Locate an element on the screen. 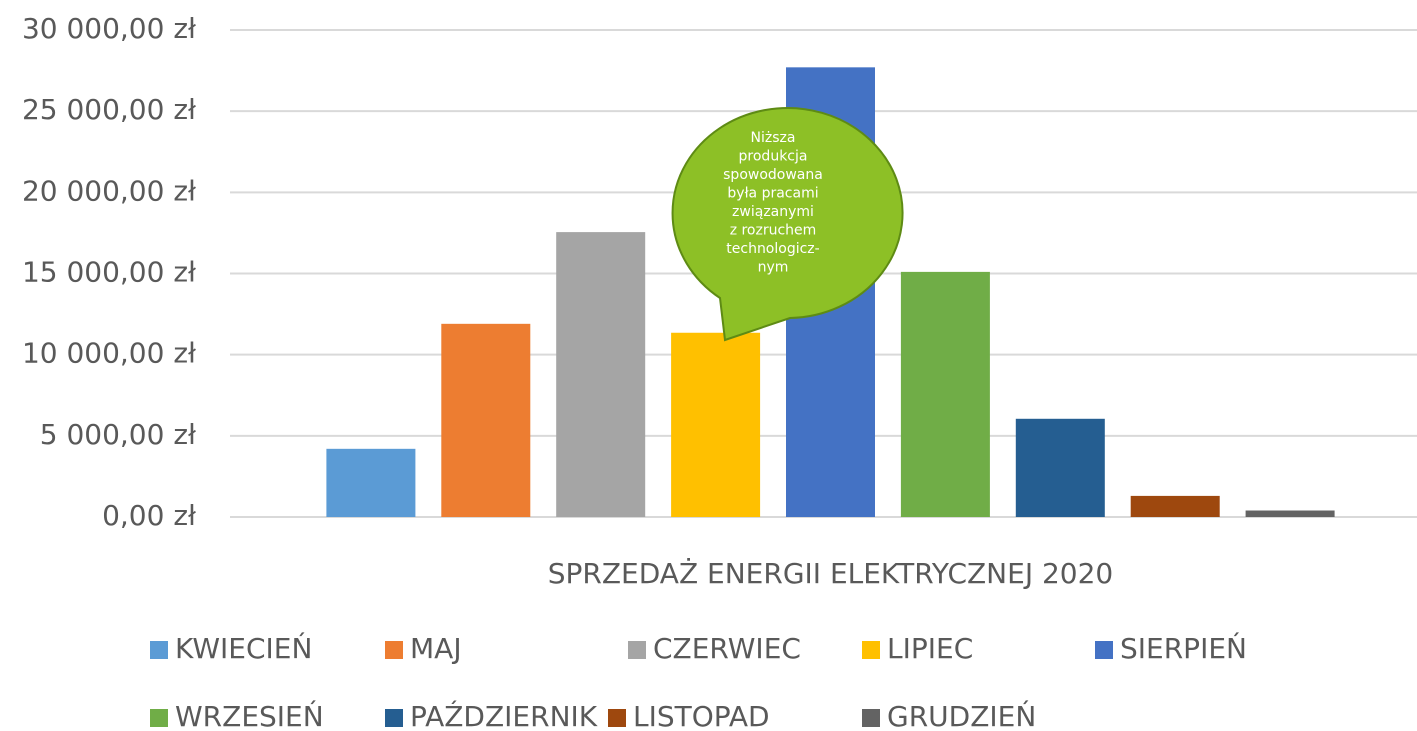  legend-label: LIPIEC is located at coordinates (930, 648).